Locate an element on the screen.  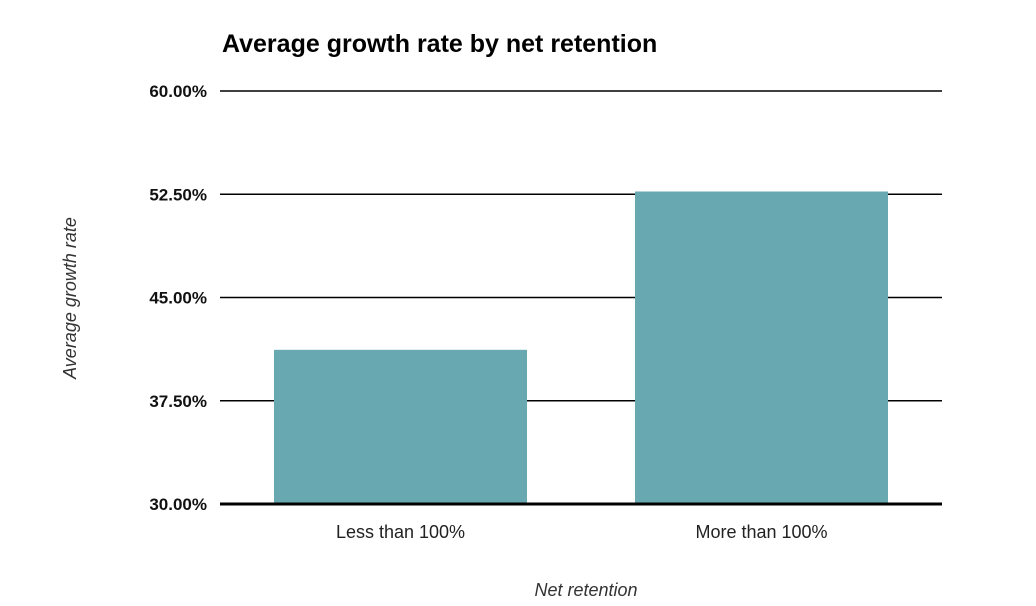
y-tick-label: 60.00% is located at coordinates (178, 91).